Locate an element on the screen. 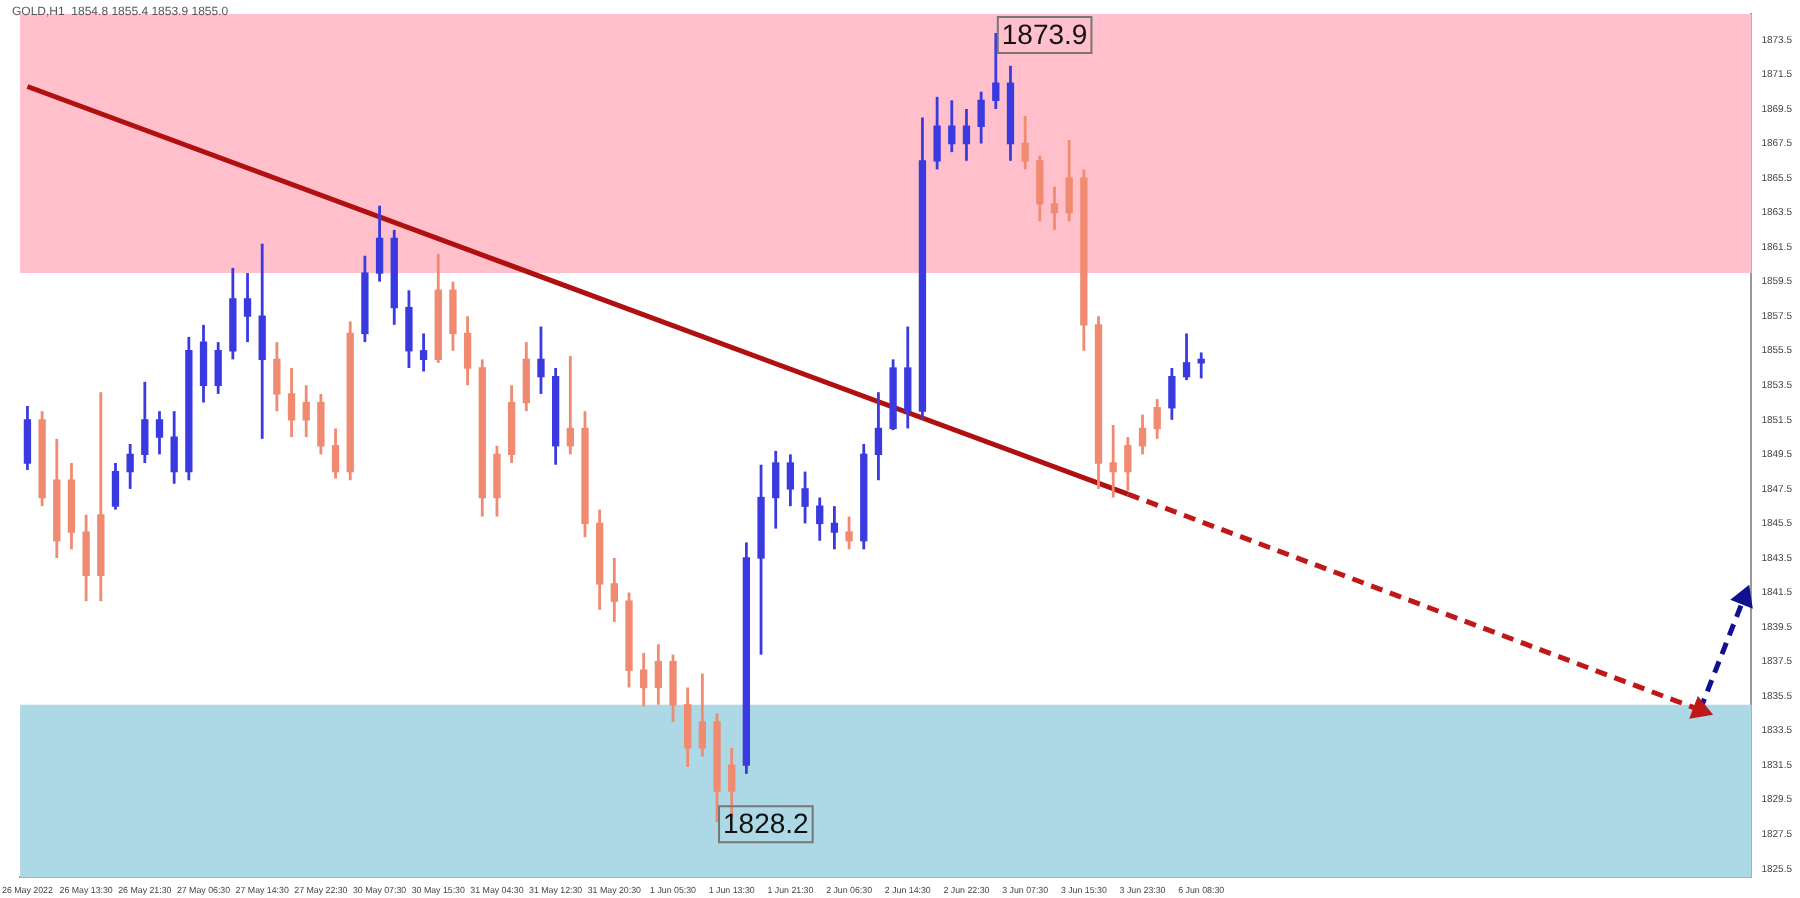 The width and height of the screenshot is (1800, 898). annotation: 1828.2 is located at coordinates (766, 822).